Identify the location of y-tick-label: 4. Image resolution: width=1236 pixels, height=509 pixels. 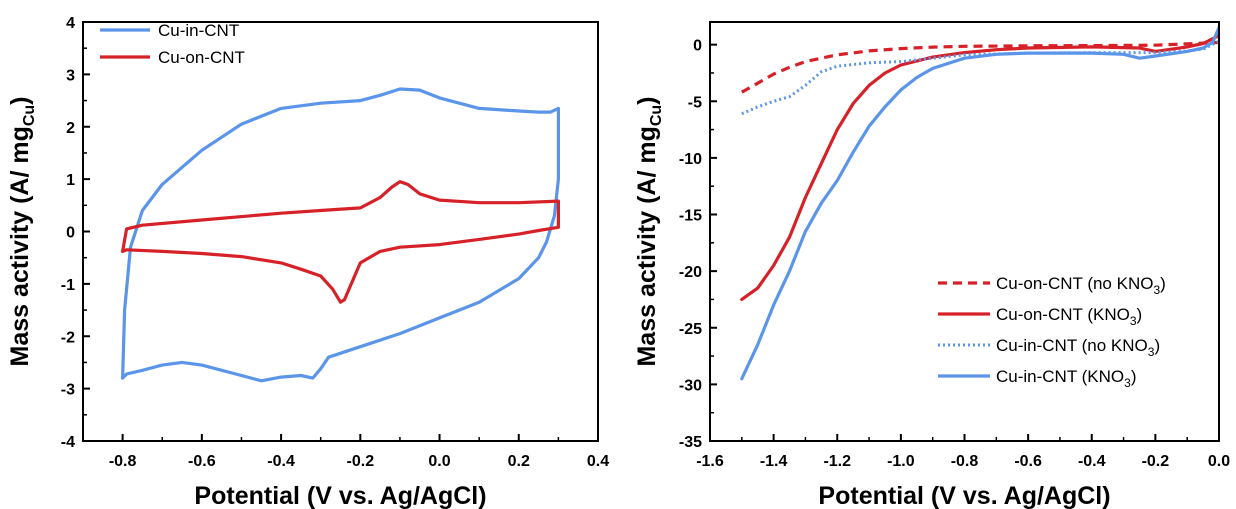
(70, 23).